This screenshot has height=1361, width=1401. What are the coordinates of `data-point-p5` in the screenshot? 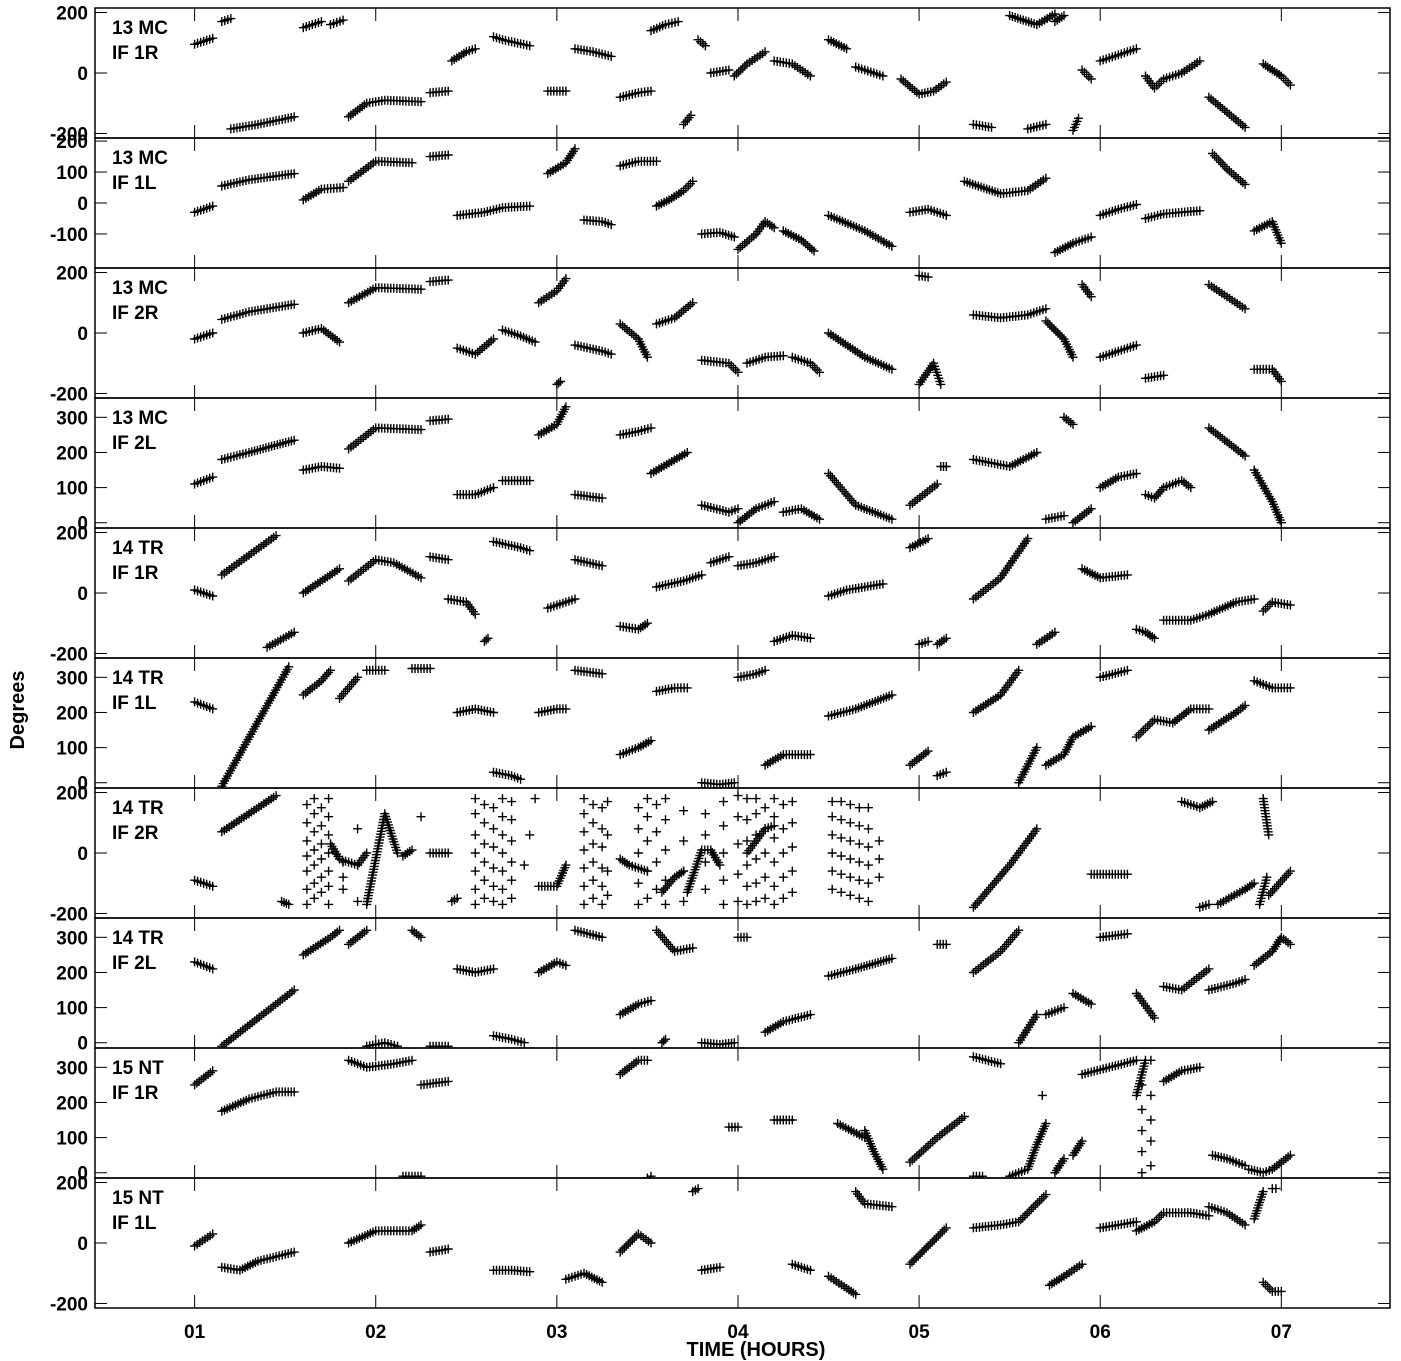 It's located at (486, 639).